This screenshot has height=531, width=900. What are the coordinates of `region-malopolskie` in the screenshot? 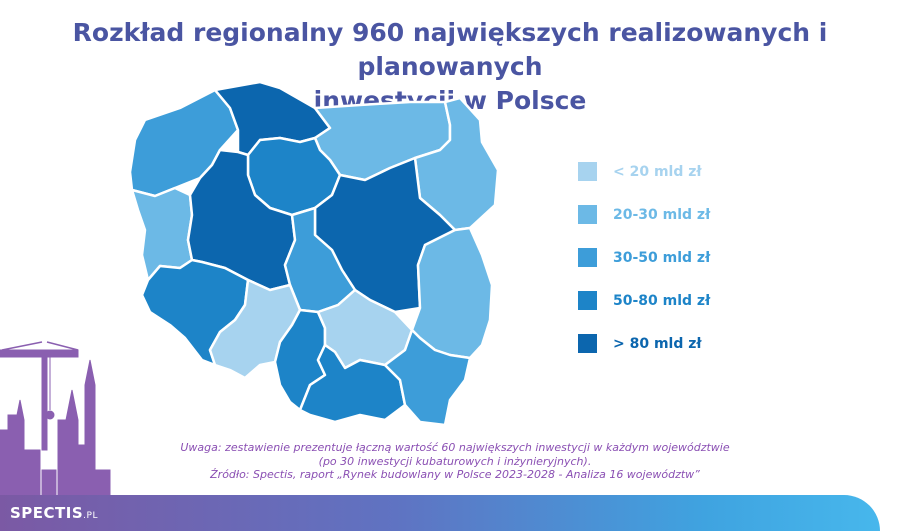 It's located at (352, 383).